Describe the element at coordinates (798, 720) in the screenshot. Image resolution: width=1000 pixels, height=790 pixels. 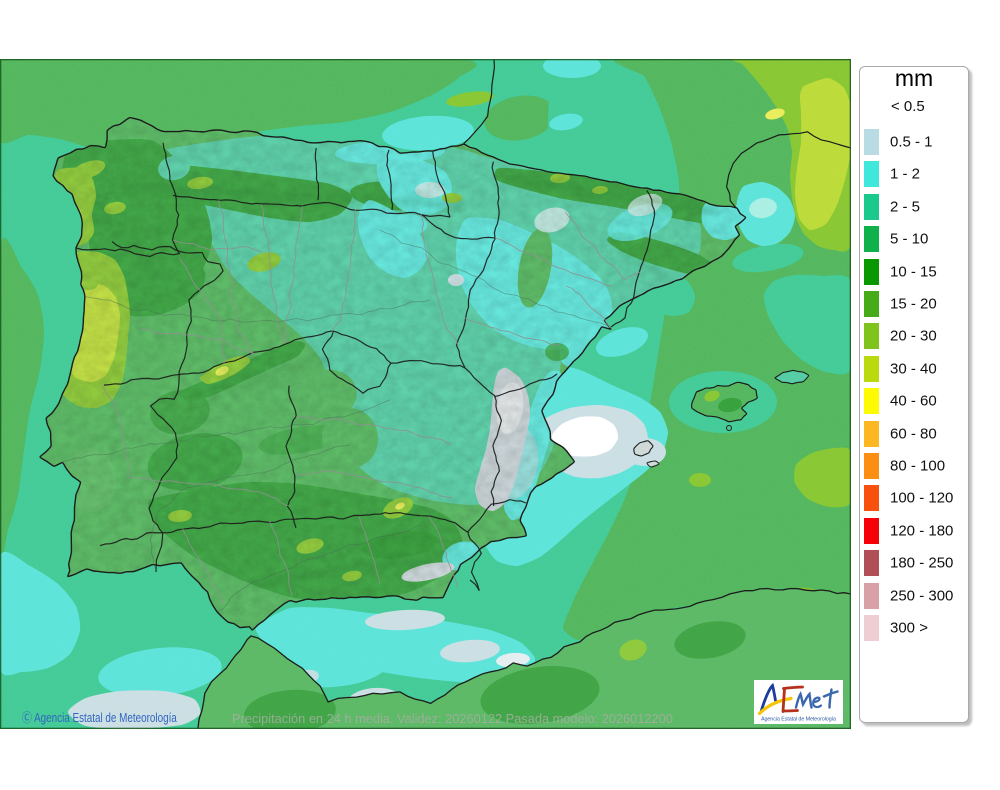
I see `svg-text:Agencia Estatal de Meteorologí: Agencia Estatal de Meteorología` at that location.